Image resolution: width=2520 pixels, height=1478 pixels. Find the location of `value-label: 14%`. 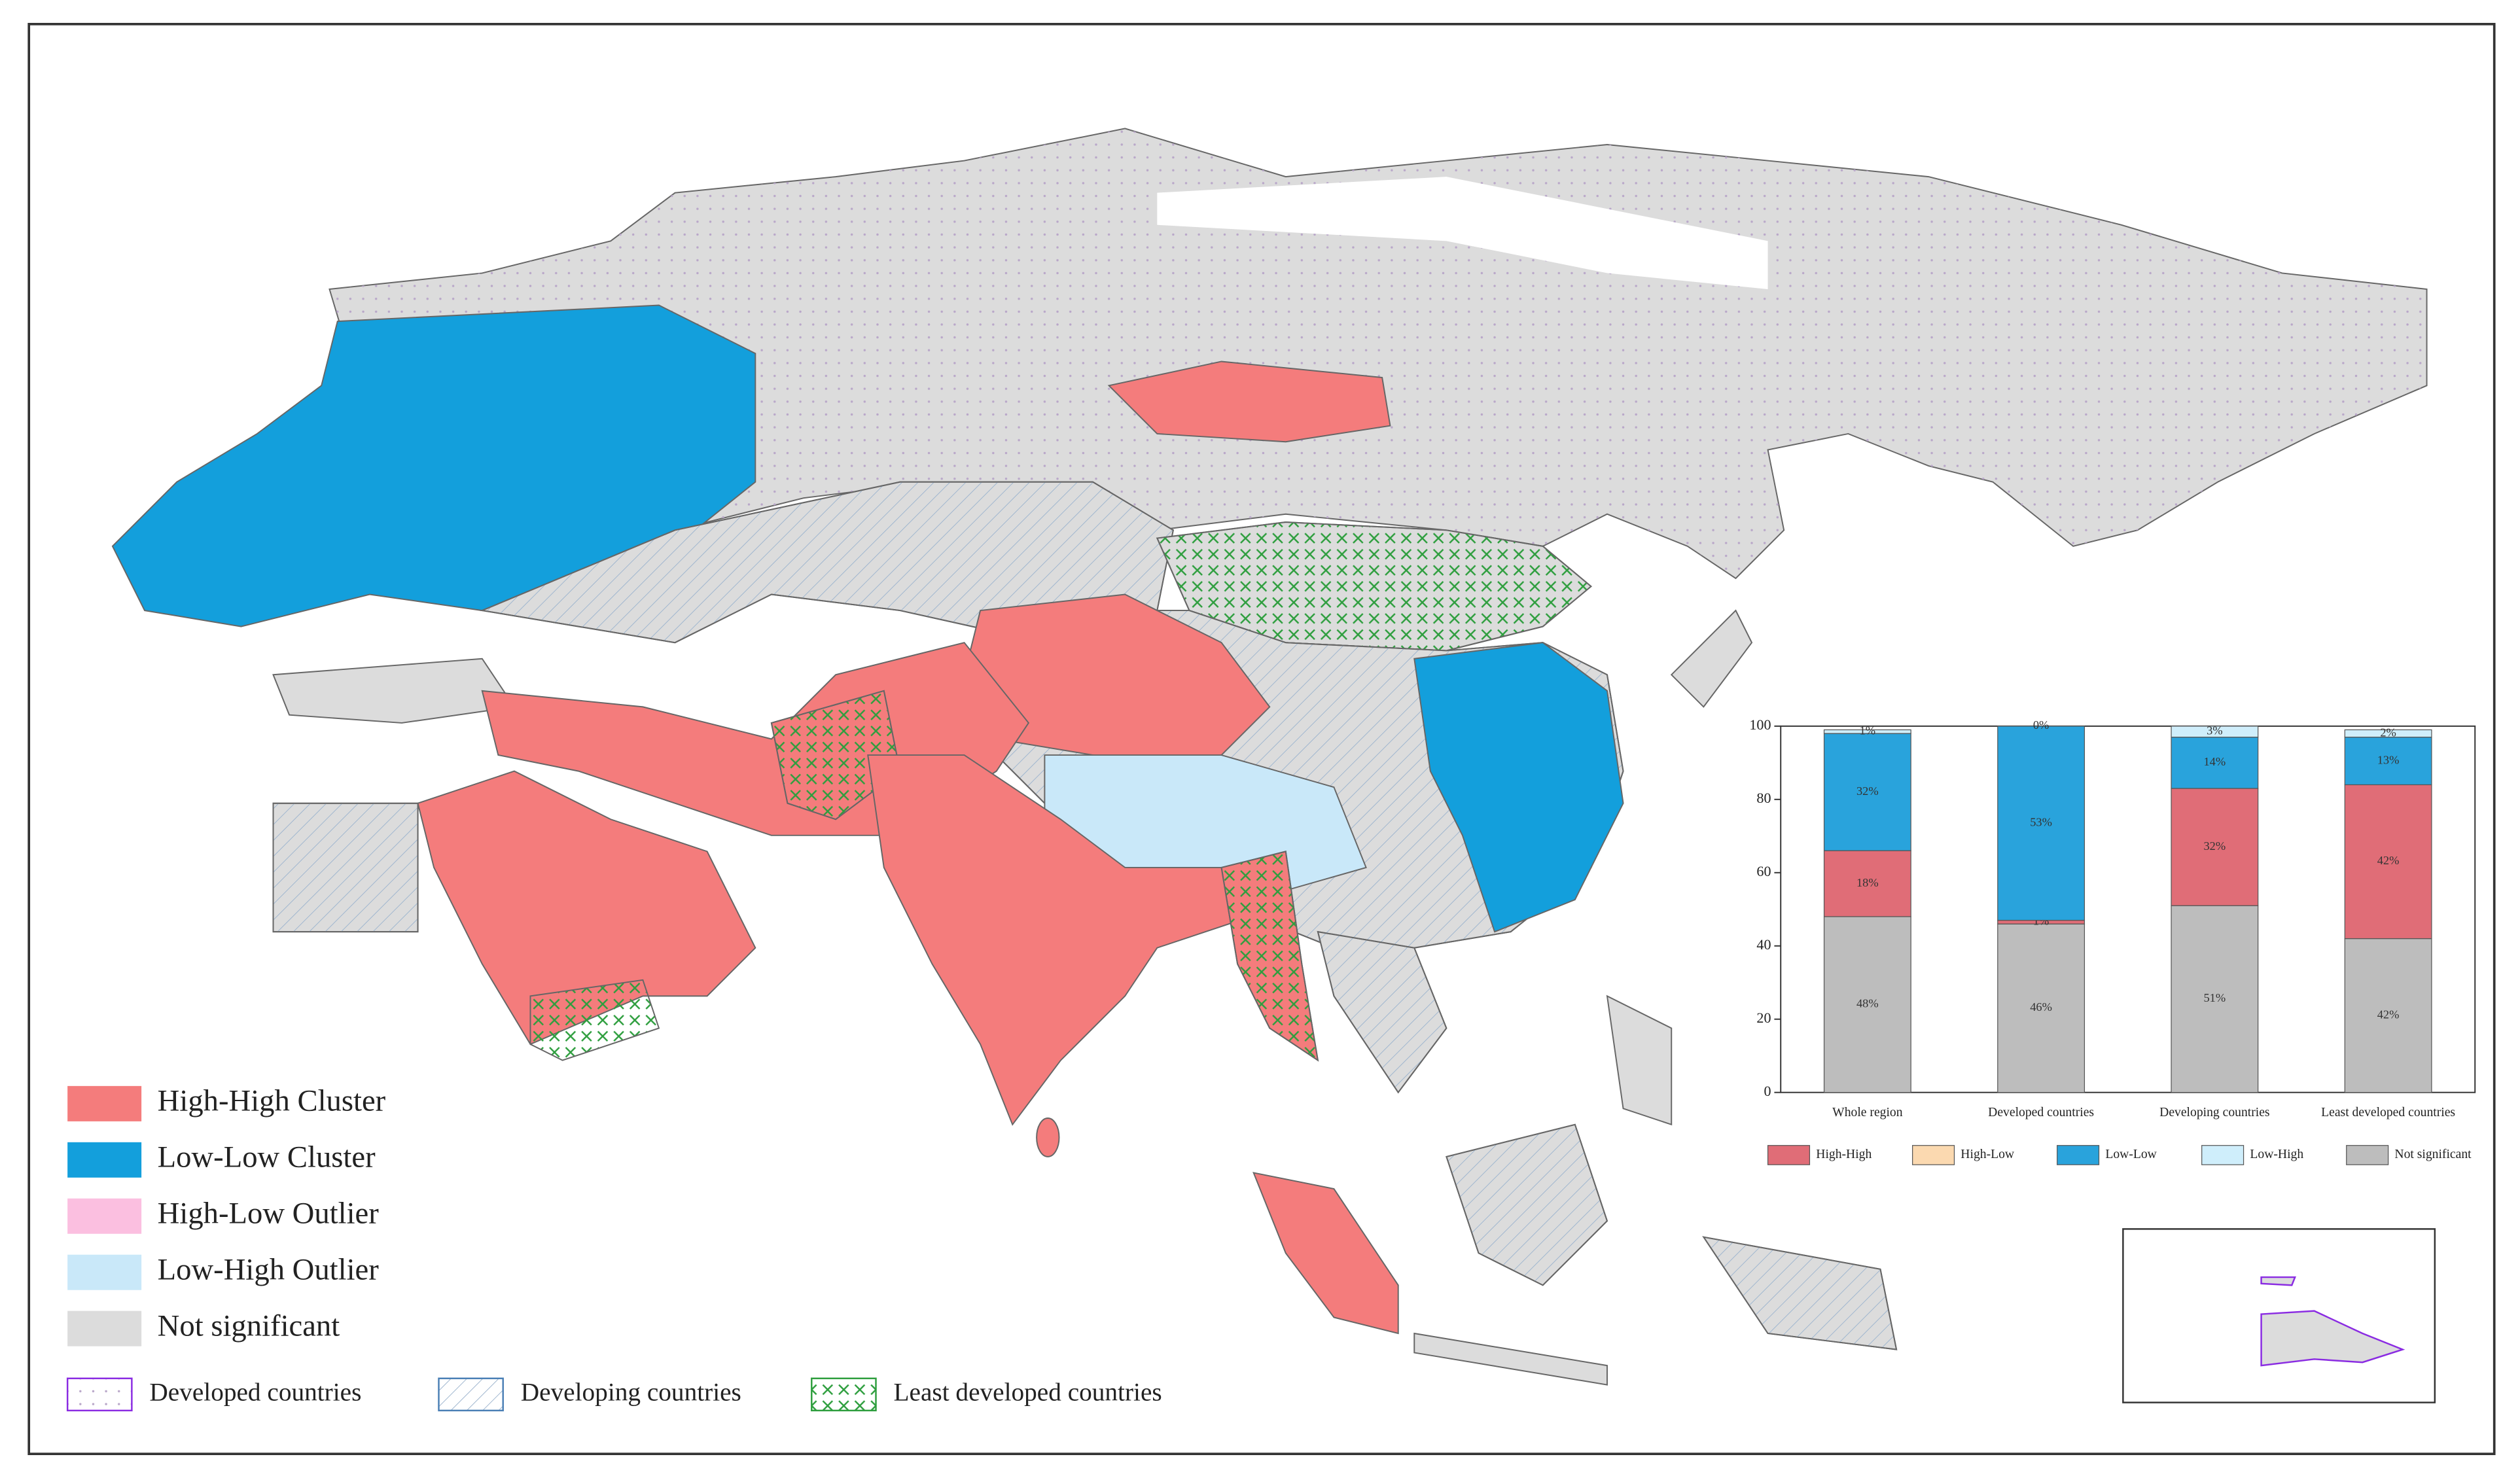

value-label: 14% is located at coordinates (2214, 761).